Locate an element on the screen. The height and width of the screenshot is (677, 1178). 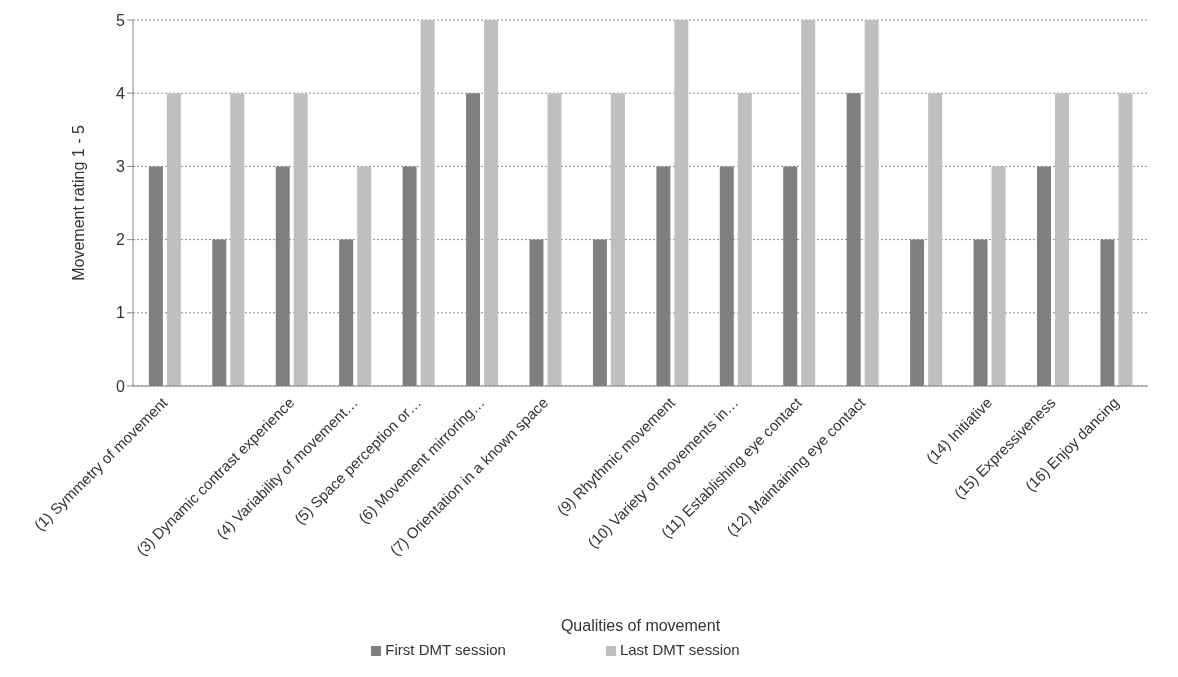
y-tick-label: 3 is located at coordinates (121, 167).